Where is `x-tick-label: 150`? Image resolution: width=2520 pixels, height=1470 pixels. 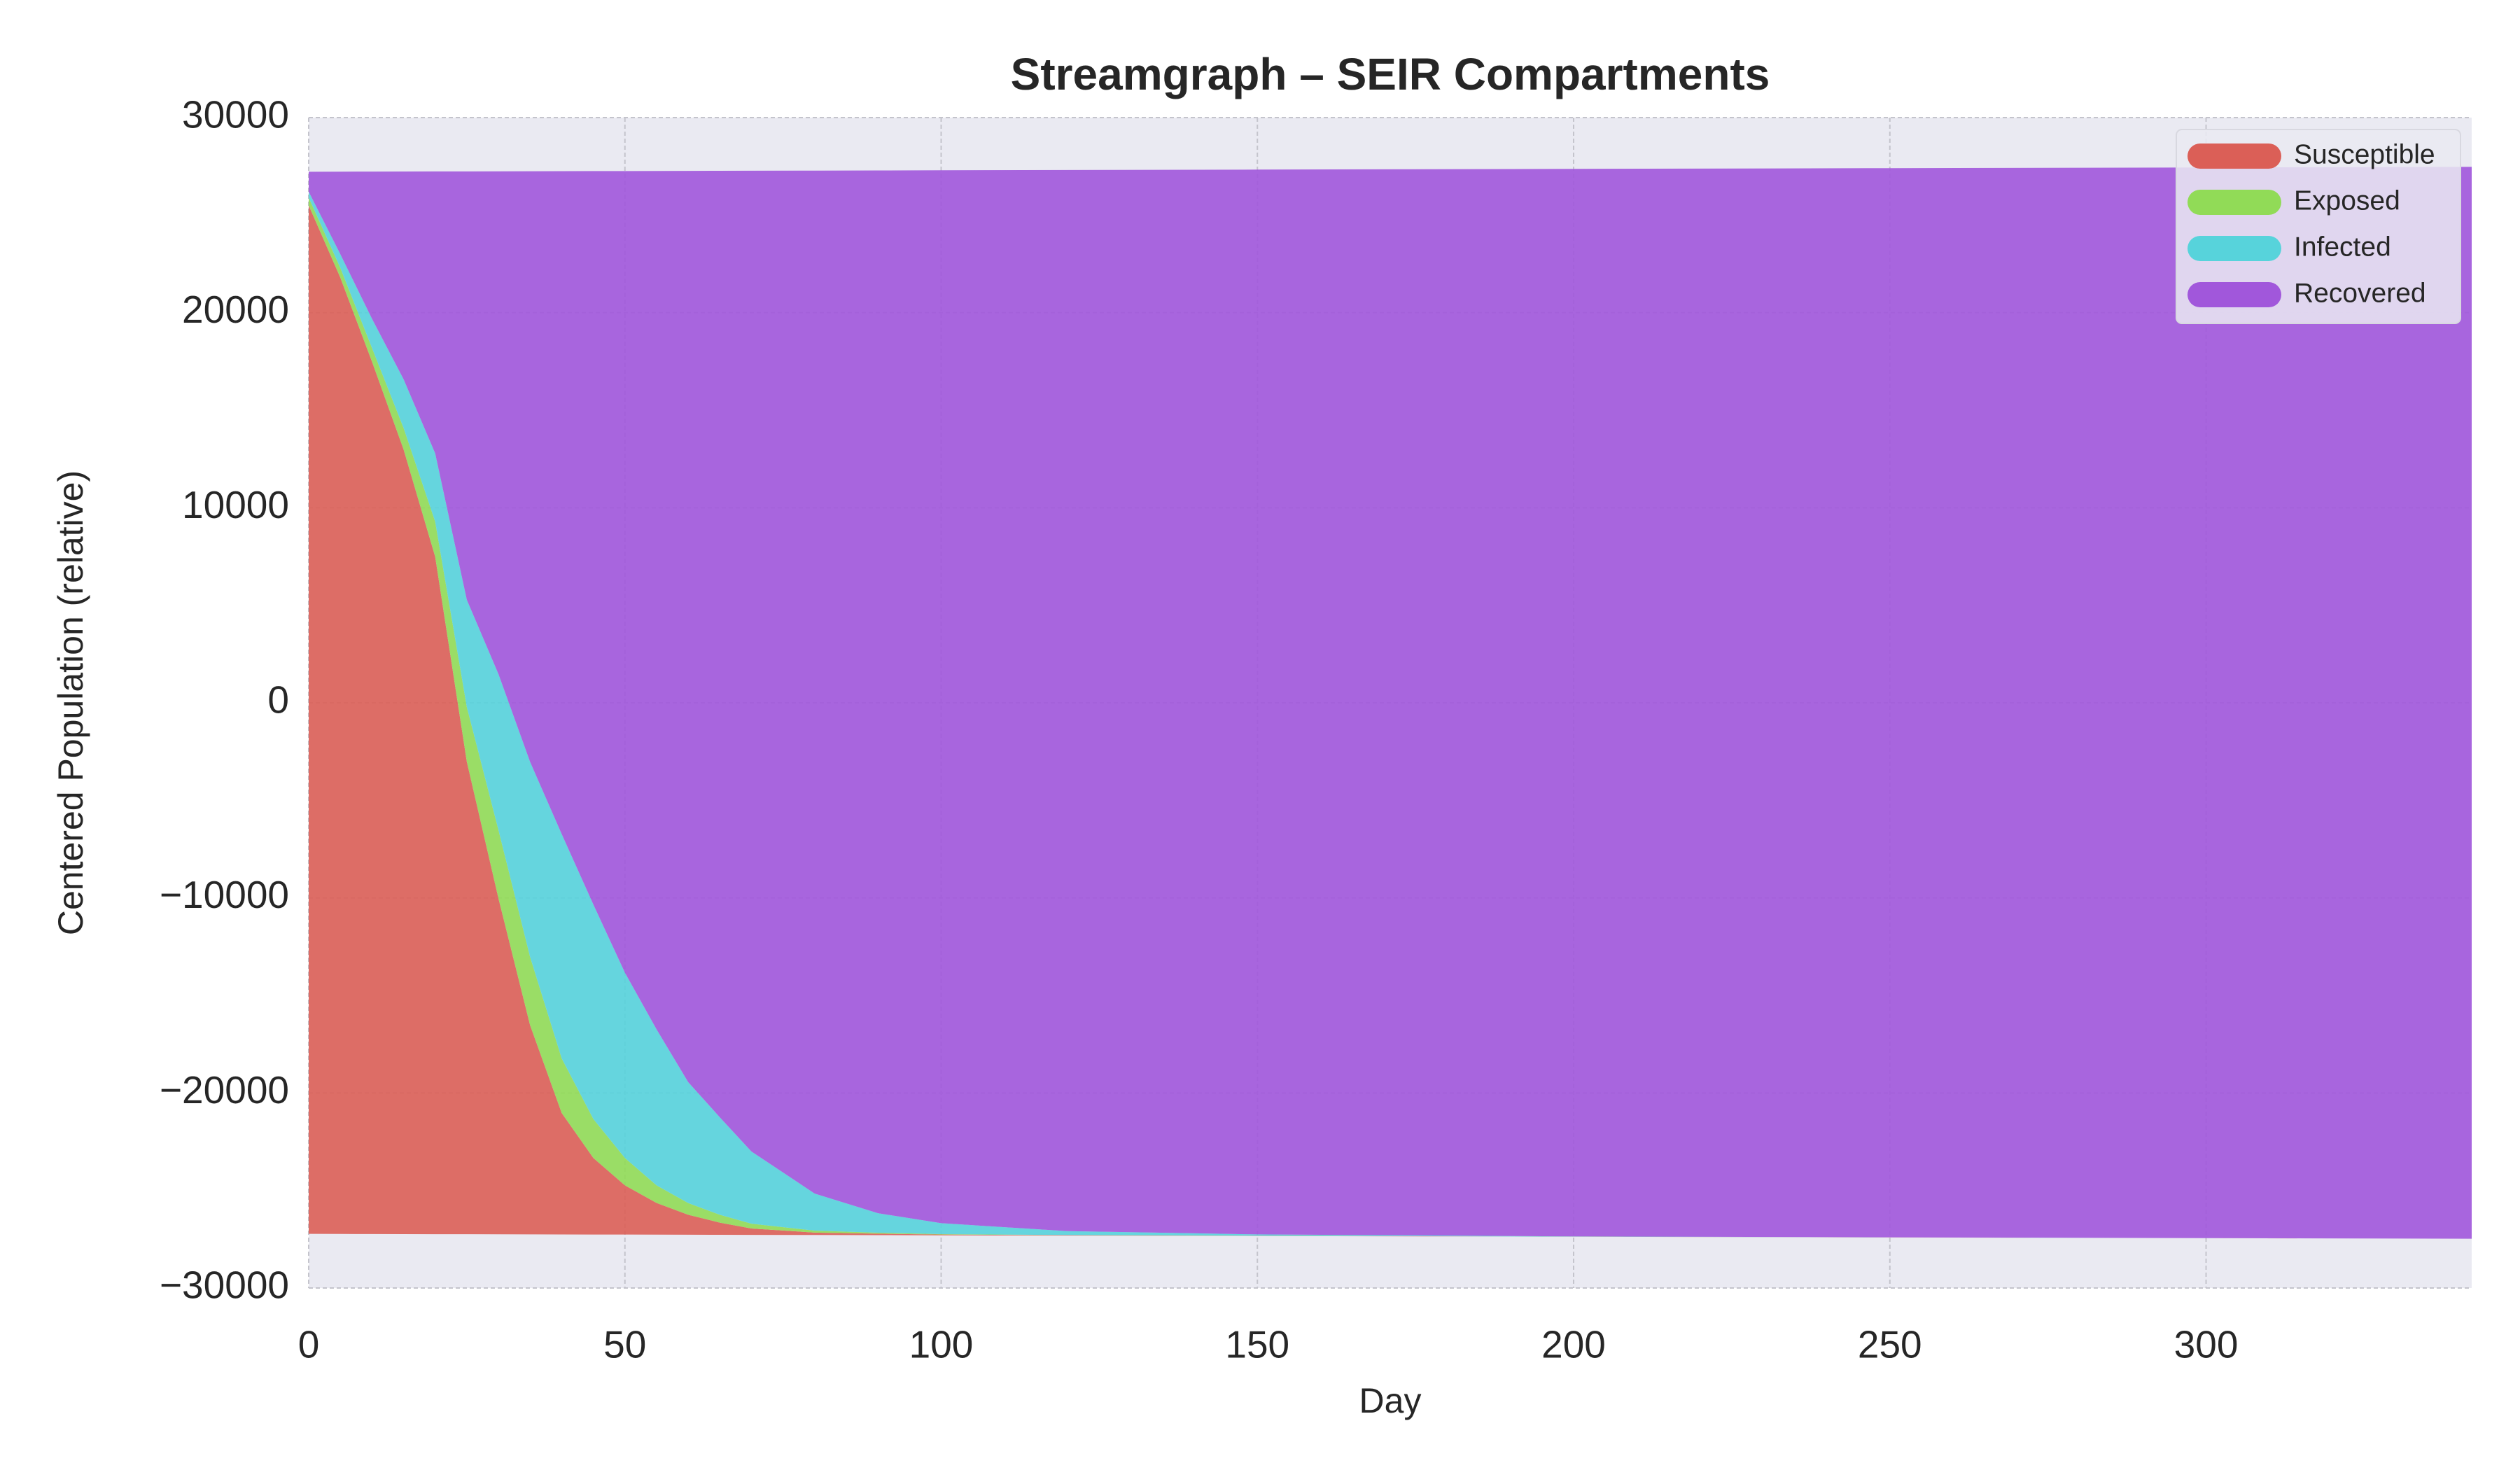 x-tick-label: 150 is located at coordinates (1257, 1344).